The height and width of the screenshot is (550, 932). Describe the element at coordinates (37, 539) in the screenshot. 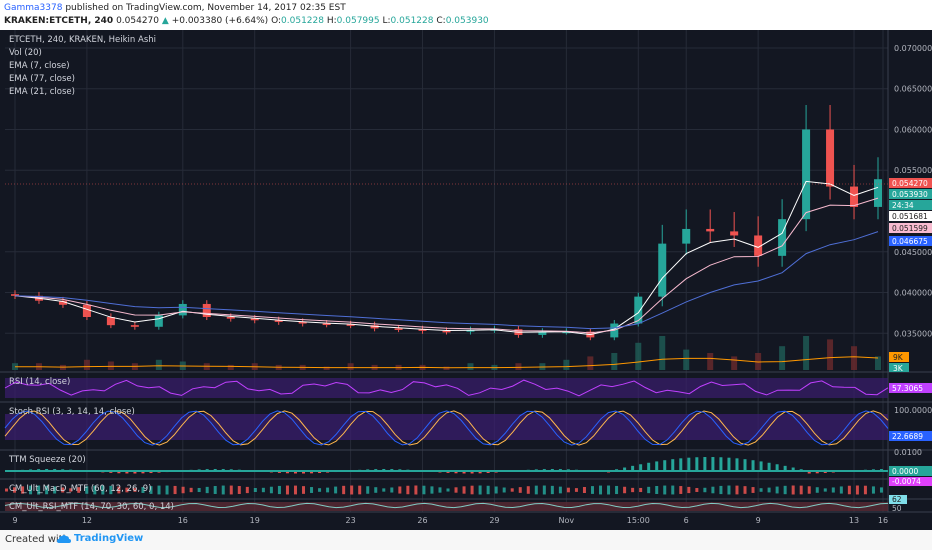

I see `created-with-text: Created with` at that location.